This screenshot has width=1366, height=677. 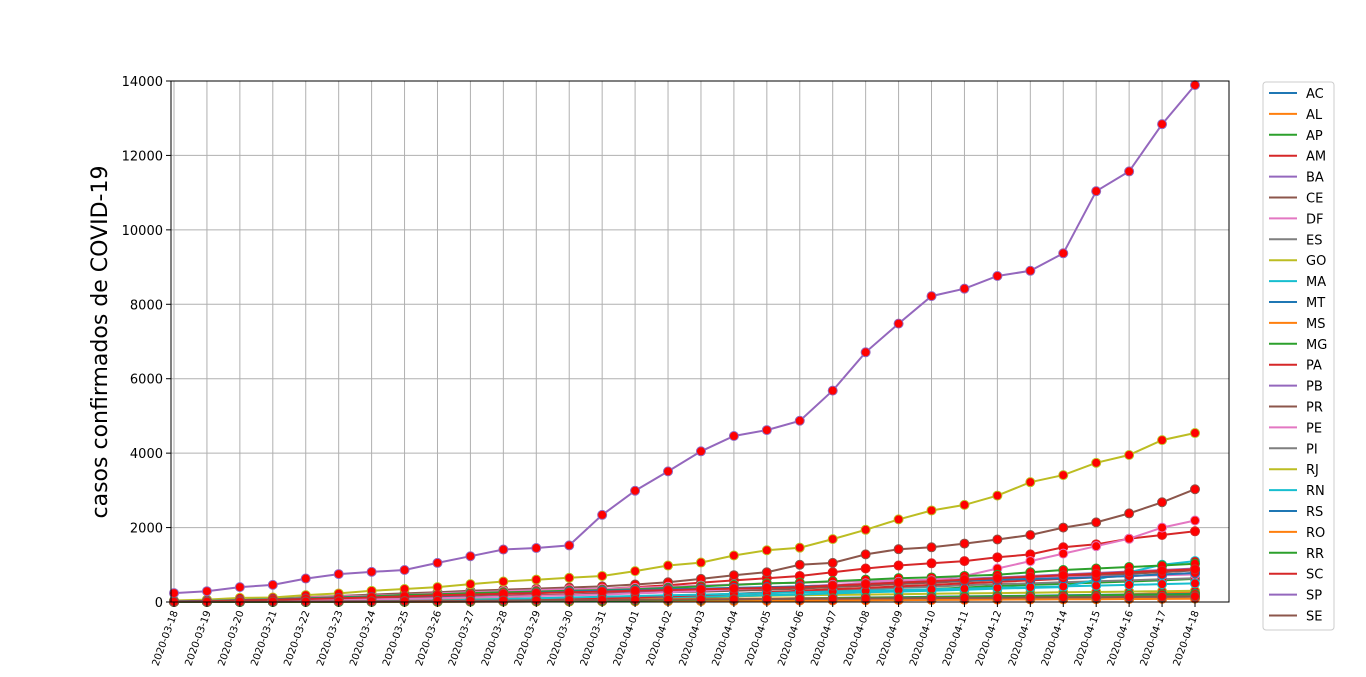 What do you see at coordinates (100, 342) in the screenshot?
I see `y-axis-label: casos confirmados de COVID-19` at bounding box center [100, 342].